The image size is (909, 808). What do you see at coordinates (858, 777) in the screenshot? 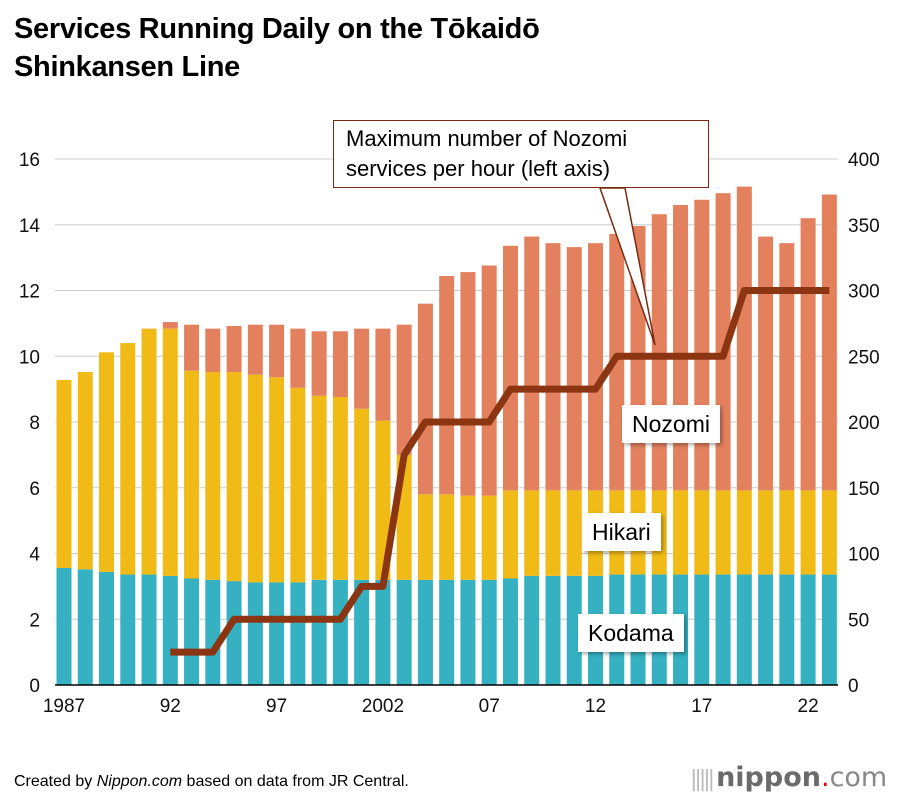
I see `logo-tld: com` at bounding box center [858, 777].